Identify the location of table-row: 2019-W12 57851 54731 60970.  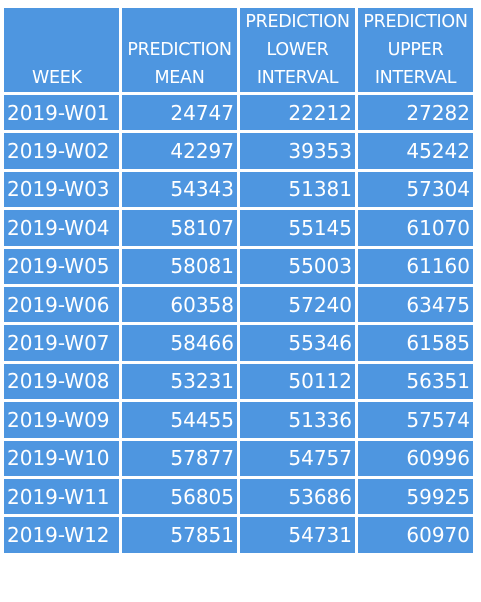
(238, 535).